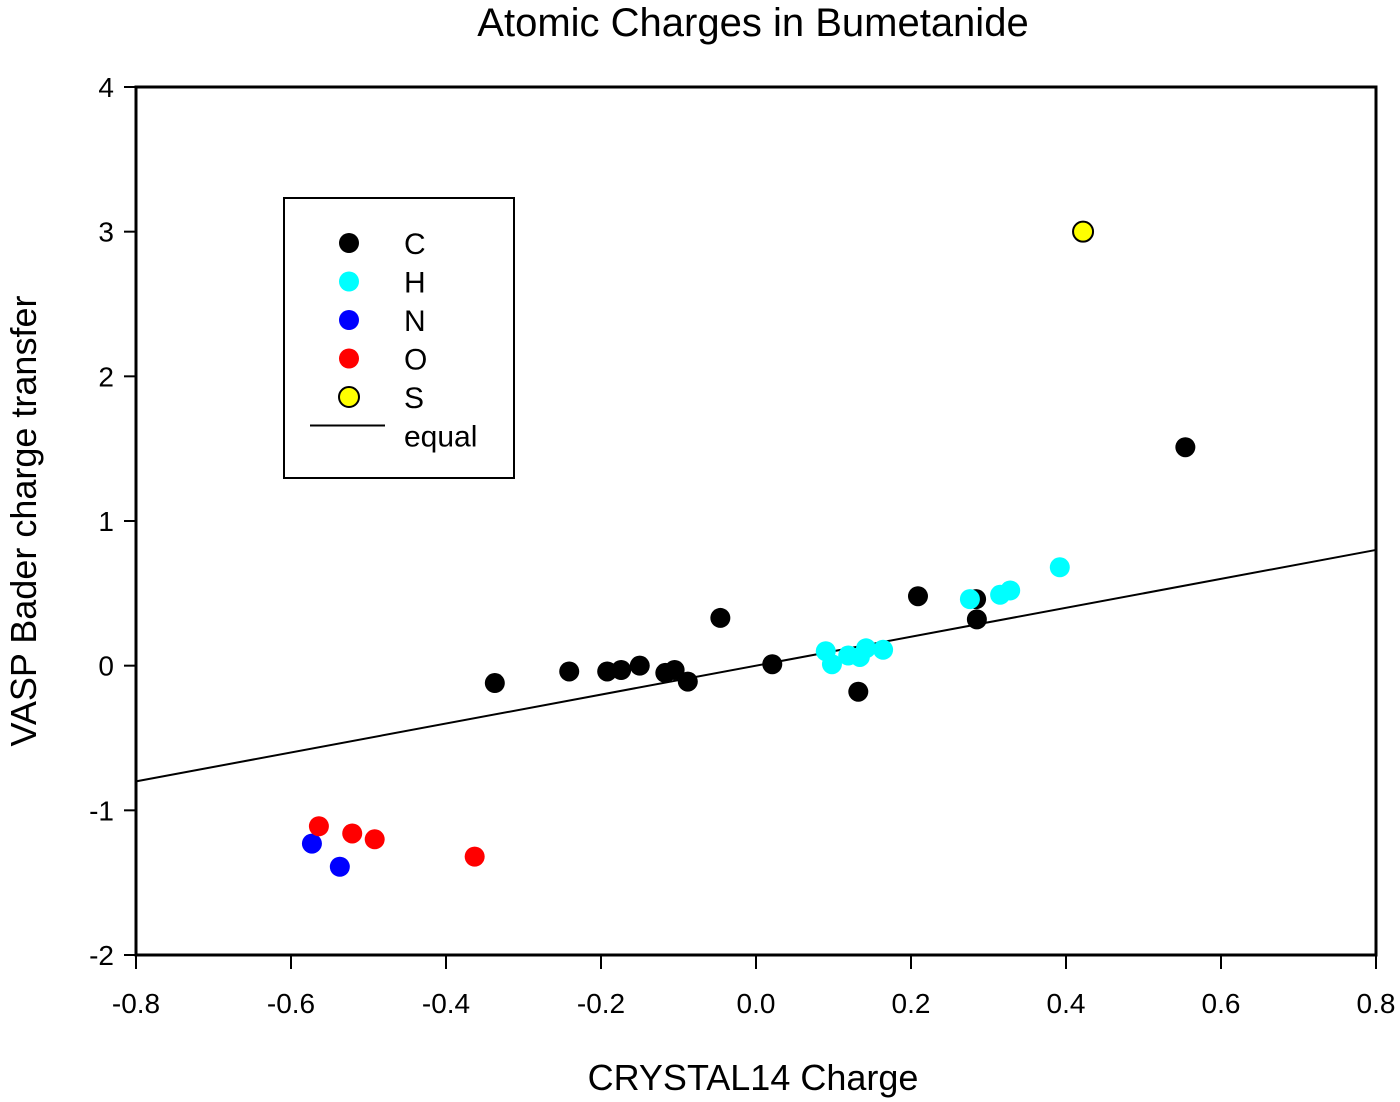 The width and height of the screenshot is (1400, 1102). Describe the element at coordinates (440, 437) in the screenshot. I see `legend-label: equal` at that location.